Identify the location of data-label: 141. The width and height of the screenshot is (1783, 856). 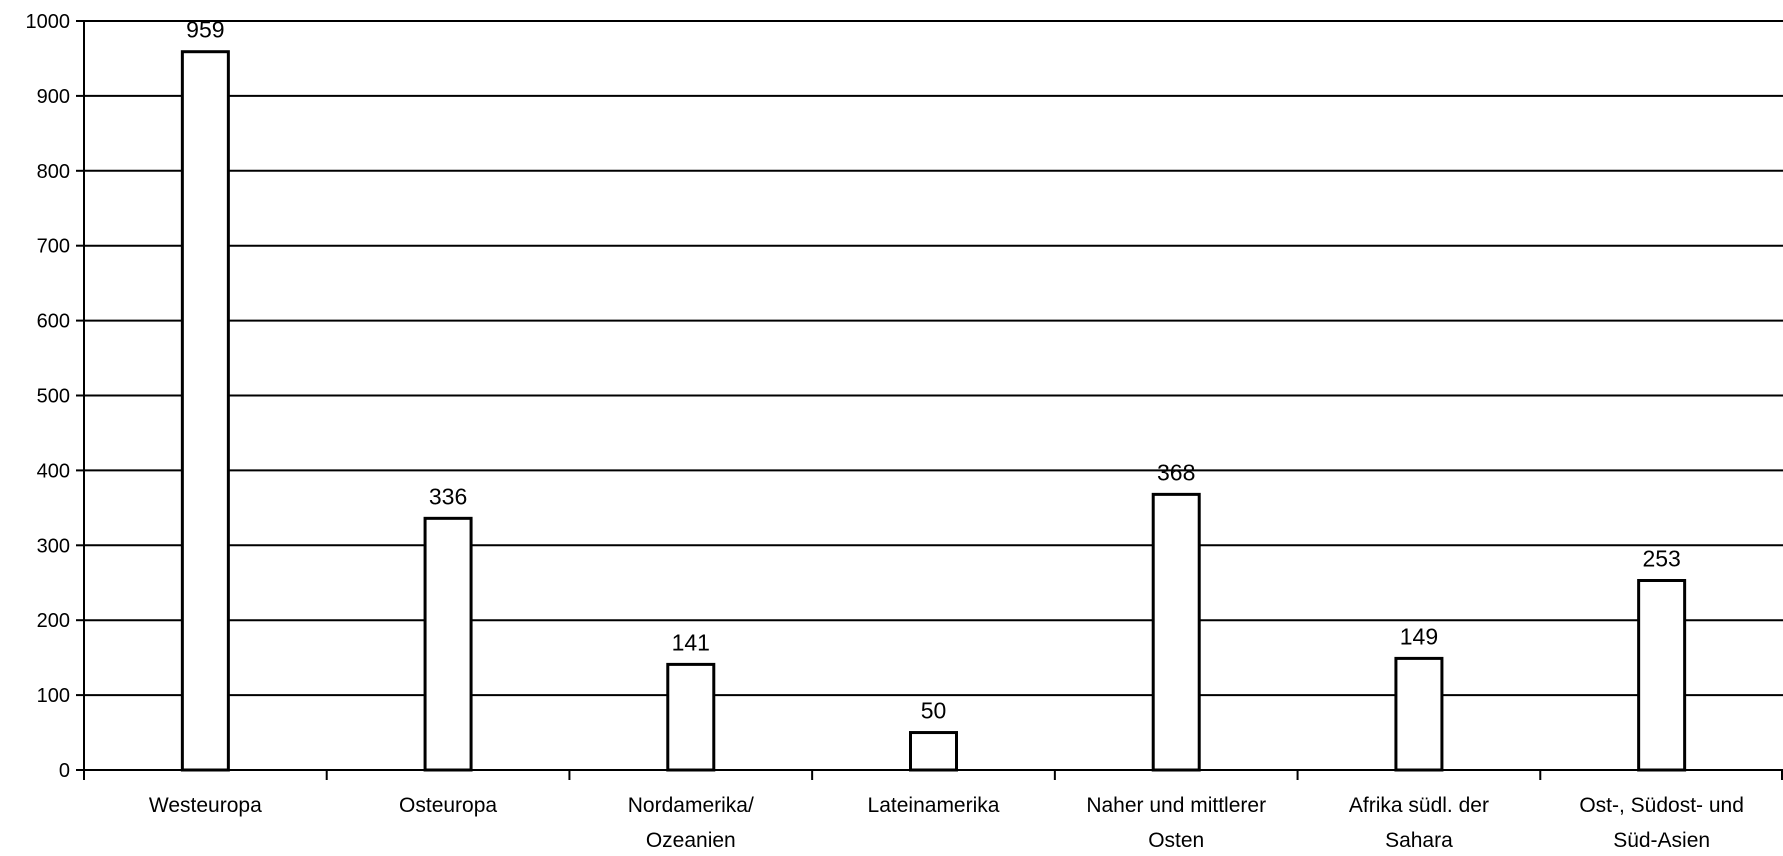
(691, 642).